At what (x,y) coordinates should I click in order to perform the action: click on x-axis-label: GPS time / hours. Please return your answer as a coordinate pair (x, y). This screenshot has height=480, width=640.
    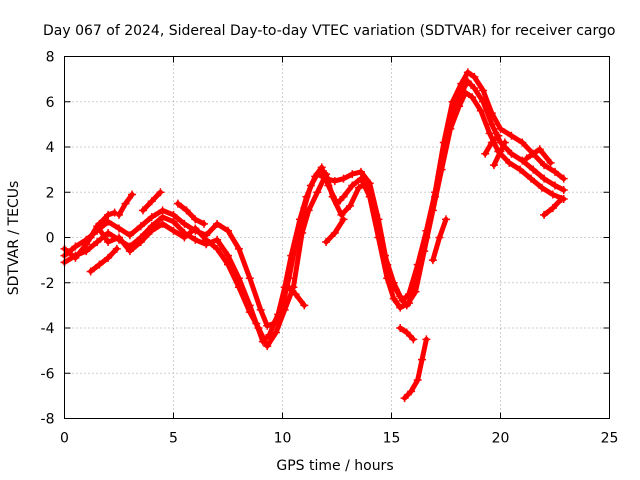
    Looking at the image, I should click on (334, 466).